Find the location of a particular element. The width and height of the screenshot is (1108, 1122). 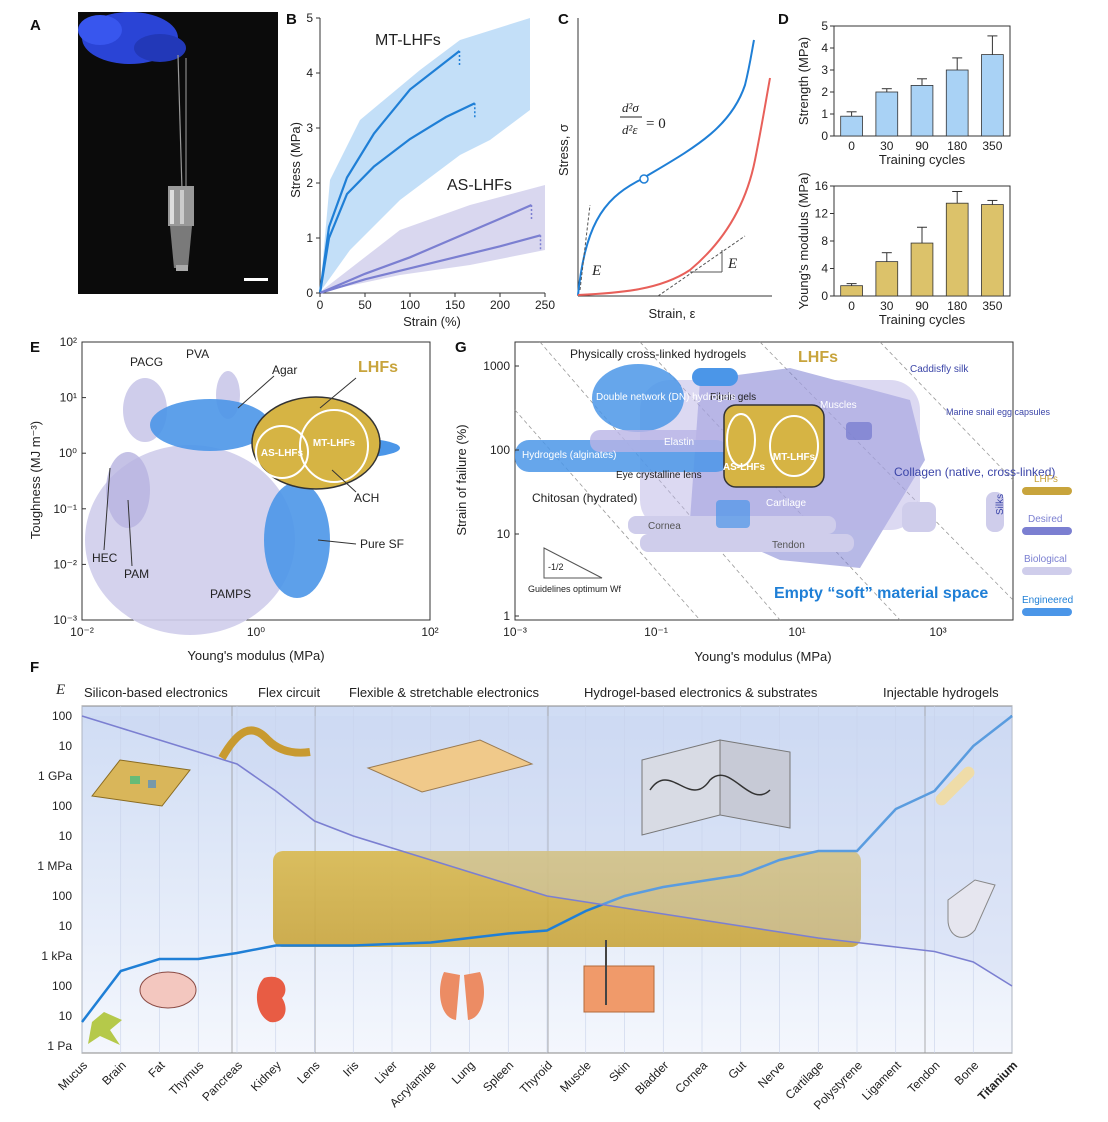

f-ytick: 1 MPa is located at coordinates (54, 866).